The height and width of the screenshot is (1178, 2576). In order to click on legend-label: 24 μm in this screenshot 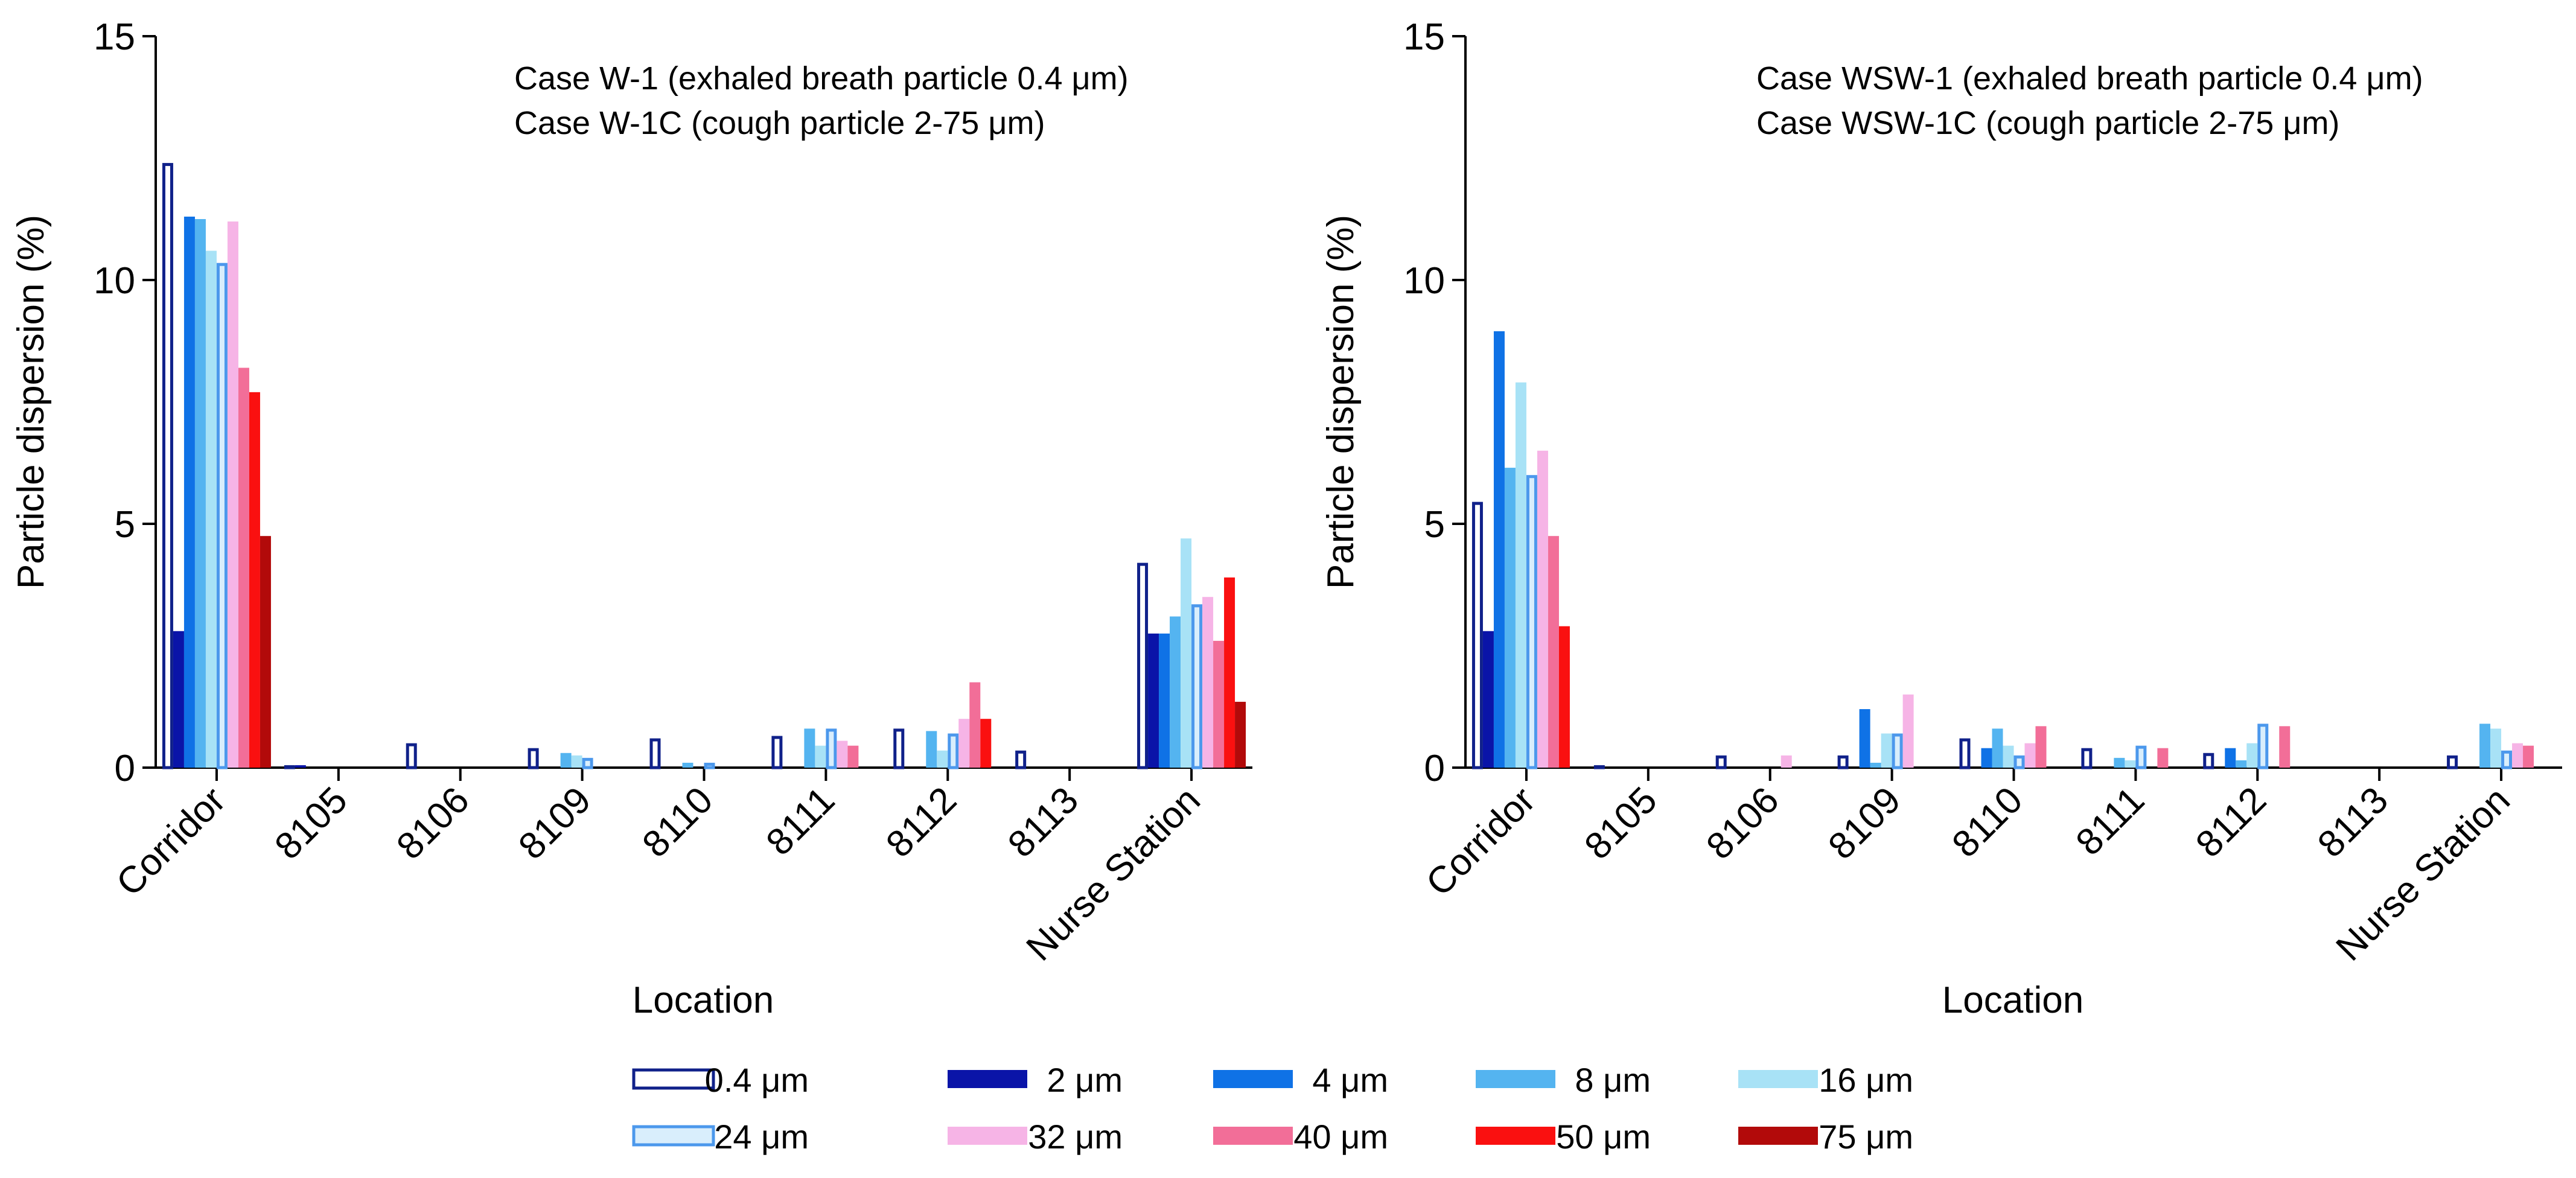, I will do `click(761, 1137)`.